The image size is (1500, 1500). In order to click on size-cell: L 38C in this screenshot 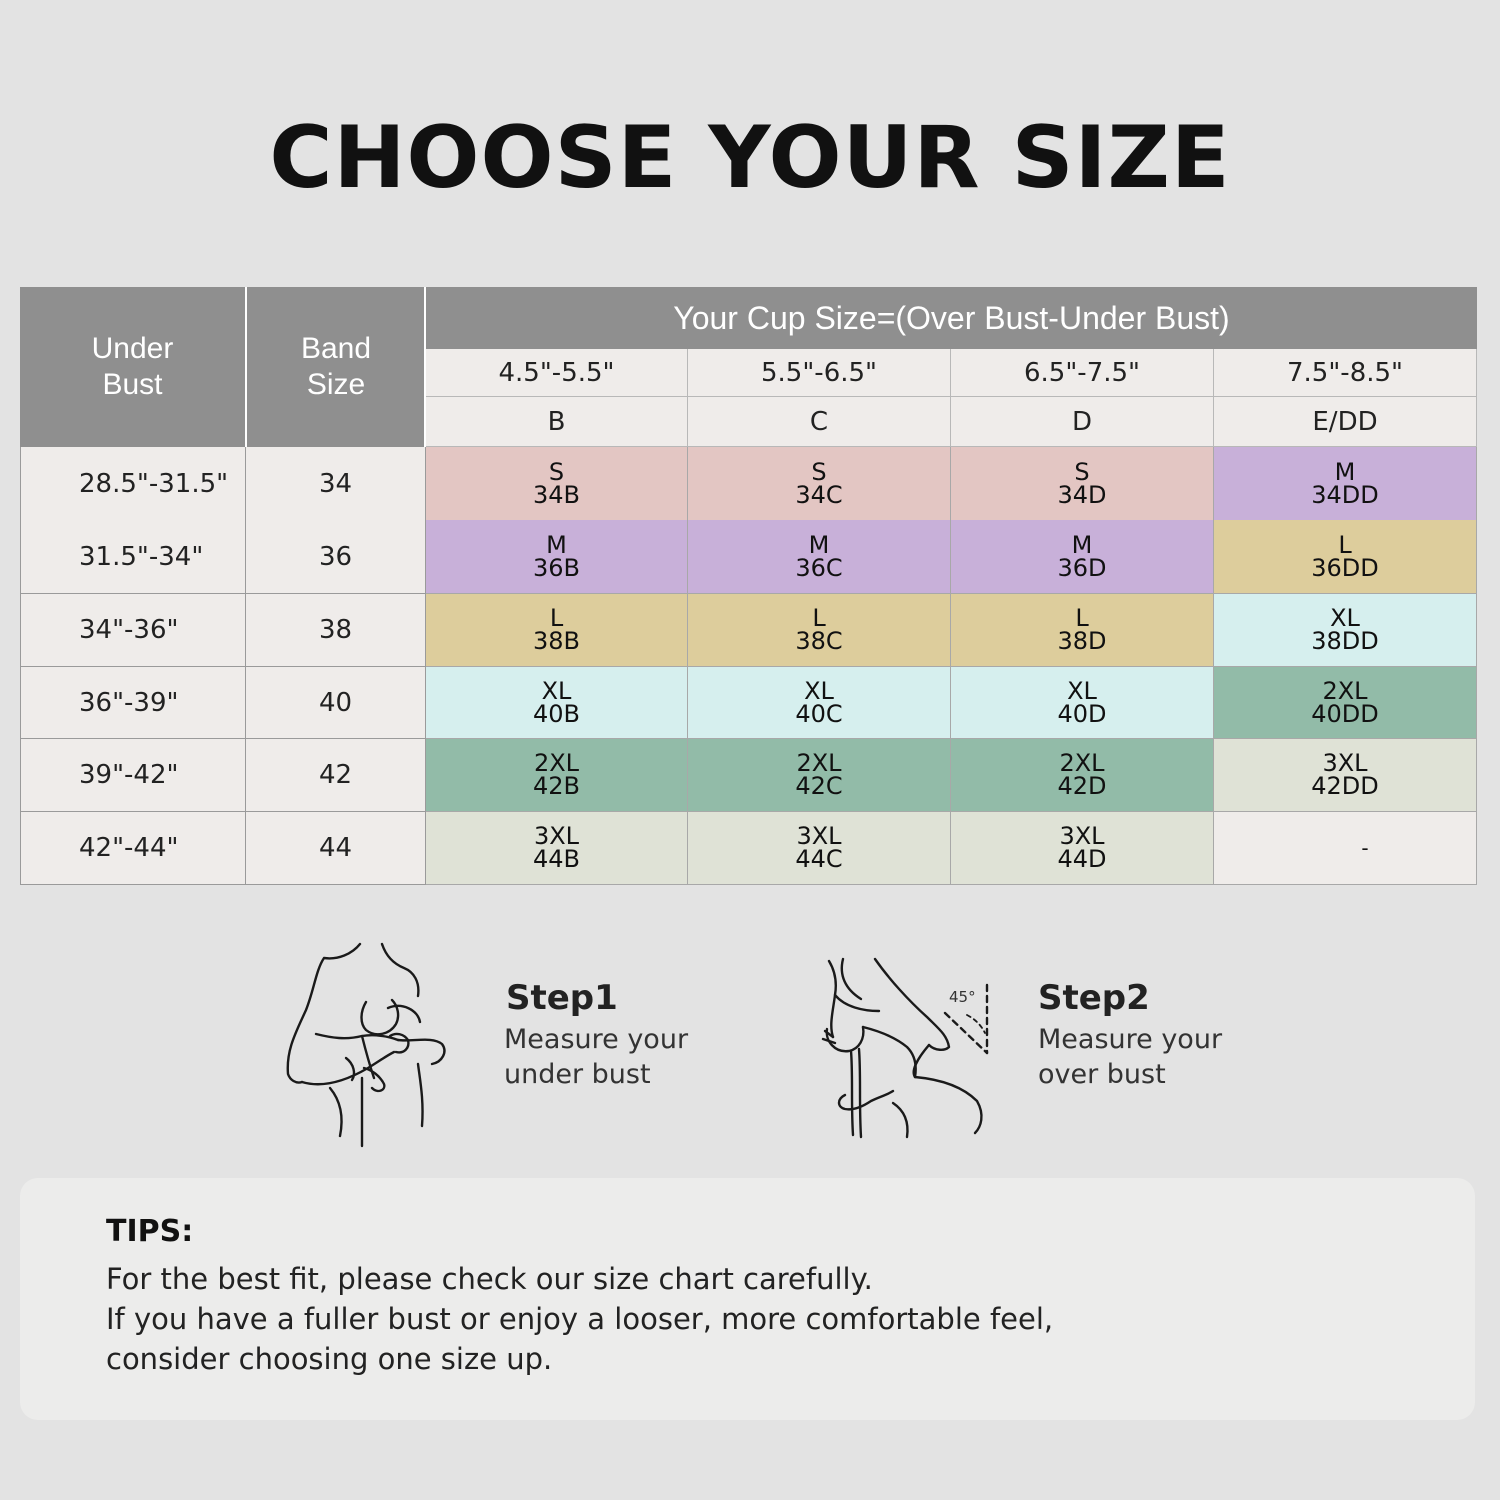, I will do `click(819, 630)`.